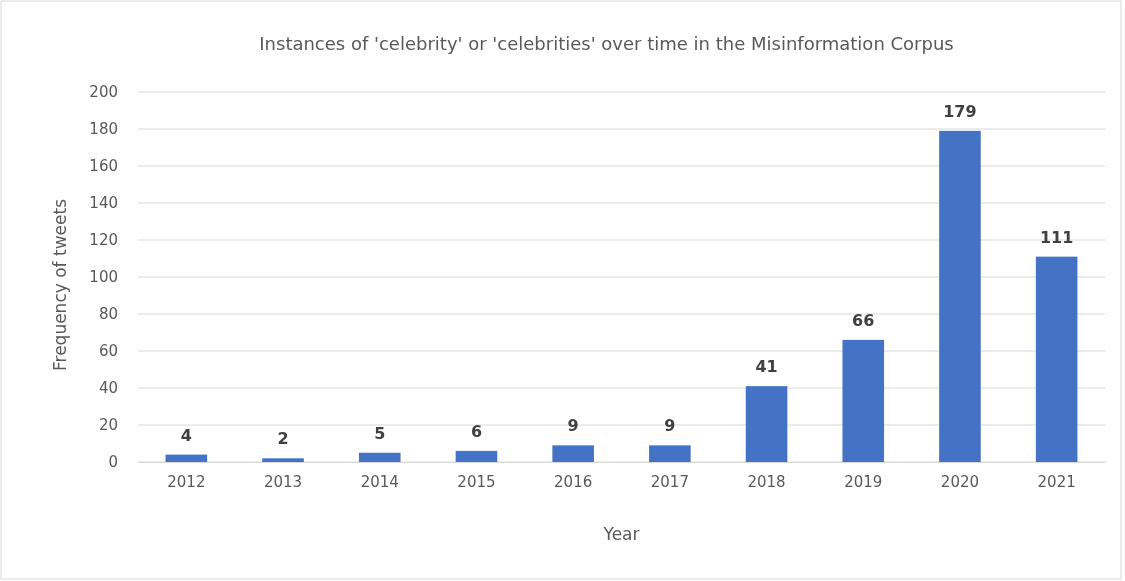  I want to click on x-tick-label: 2012, so click(186, 481).